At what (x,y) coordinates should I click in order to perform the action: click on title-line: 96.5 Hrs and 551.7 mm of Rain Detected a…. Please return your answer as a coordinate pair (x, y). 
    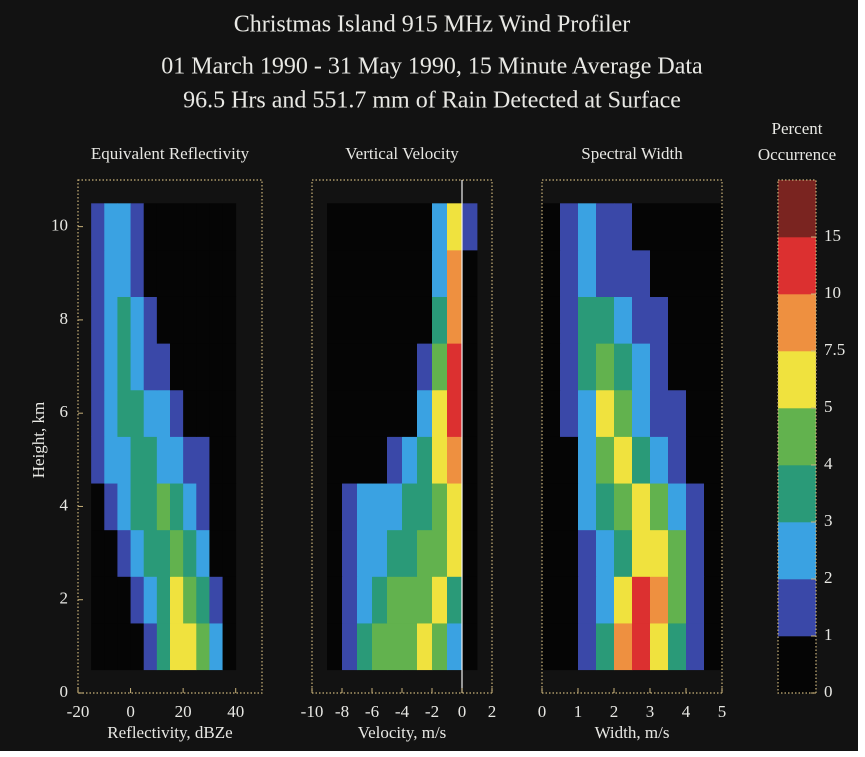
    Looking at the image, I should click on (432, 101).